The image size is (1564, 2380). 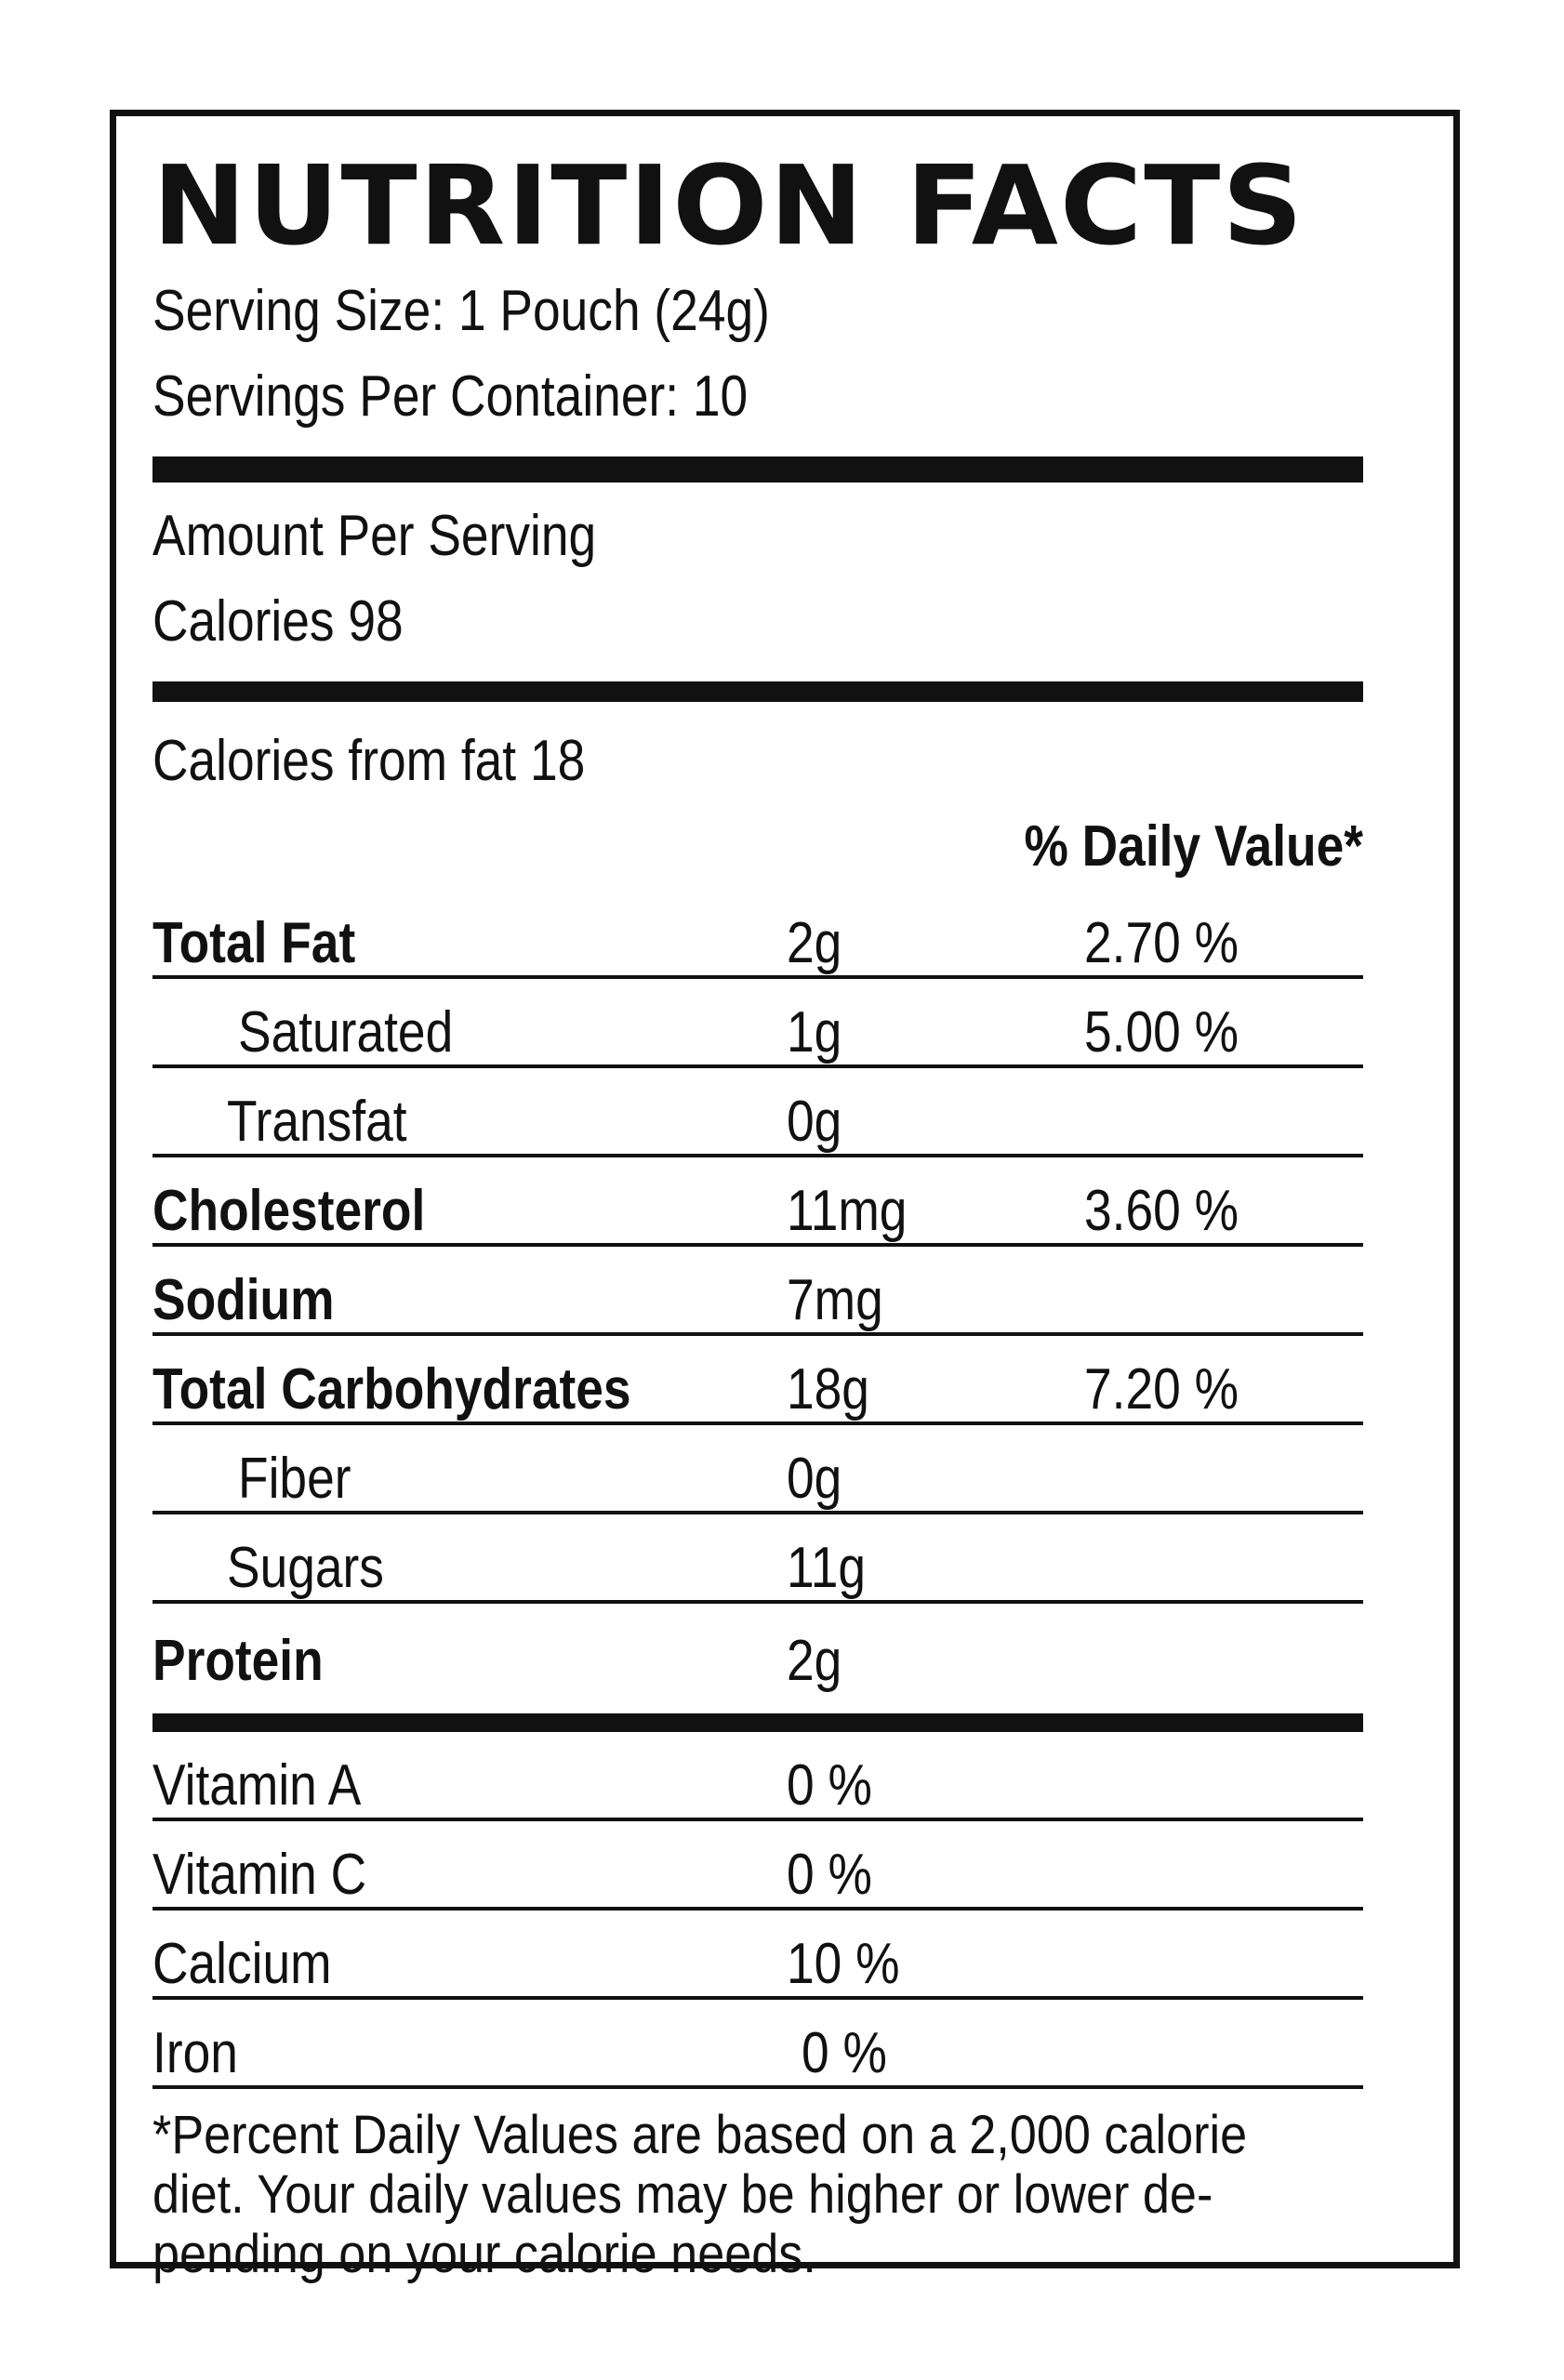 What do you see at coordinates (828, 1389) in the screenshot?
I see `nutrient-amount: 18g` at bounding box center [828, 1389].